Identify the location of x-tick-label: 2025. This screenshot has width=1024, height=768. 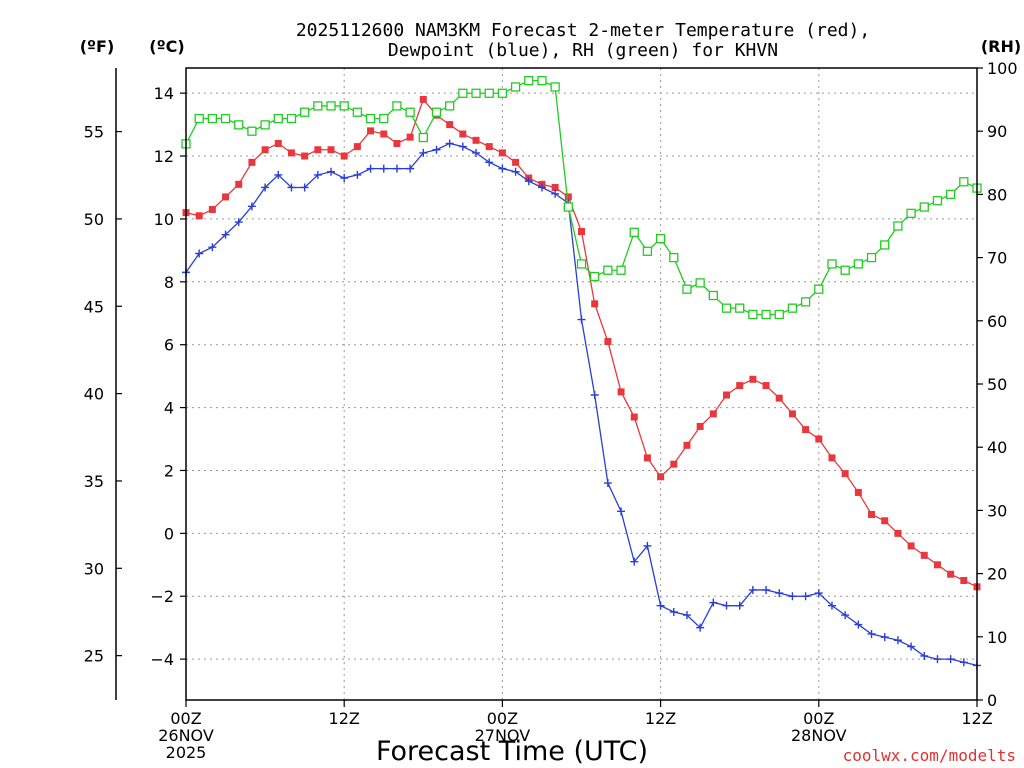
(186, 752).